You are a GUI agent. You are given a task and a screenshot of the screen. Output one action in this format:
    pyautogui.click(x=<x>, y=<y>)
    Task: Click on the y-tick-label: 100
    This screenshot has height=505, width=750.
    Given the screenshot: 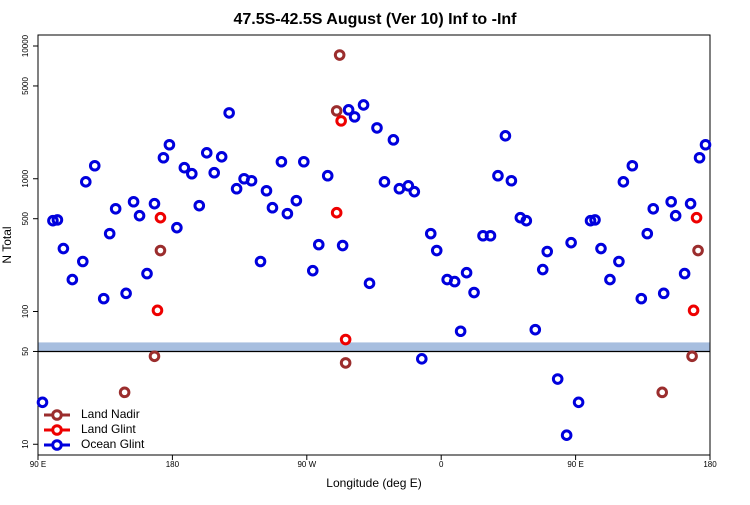 What is the action you would take?
    pyautogui.click(x=25, y=311)
    